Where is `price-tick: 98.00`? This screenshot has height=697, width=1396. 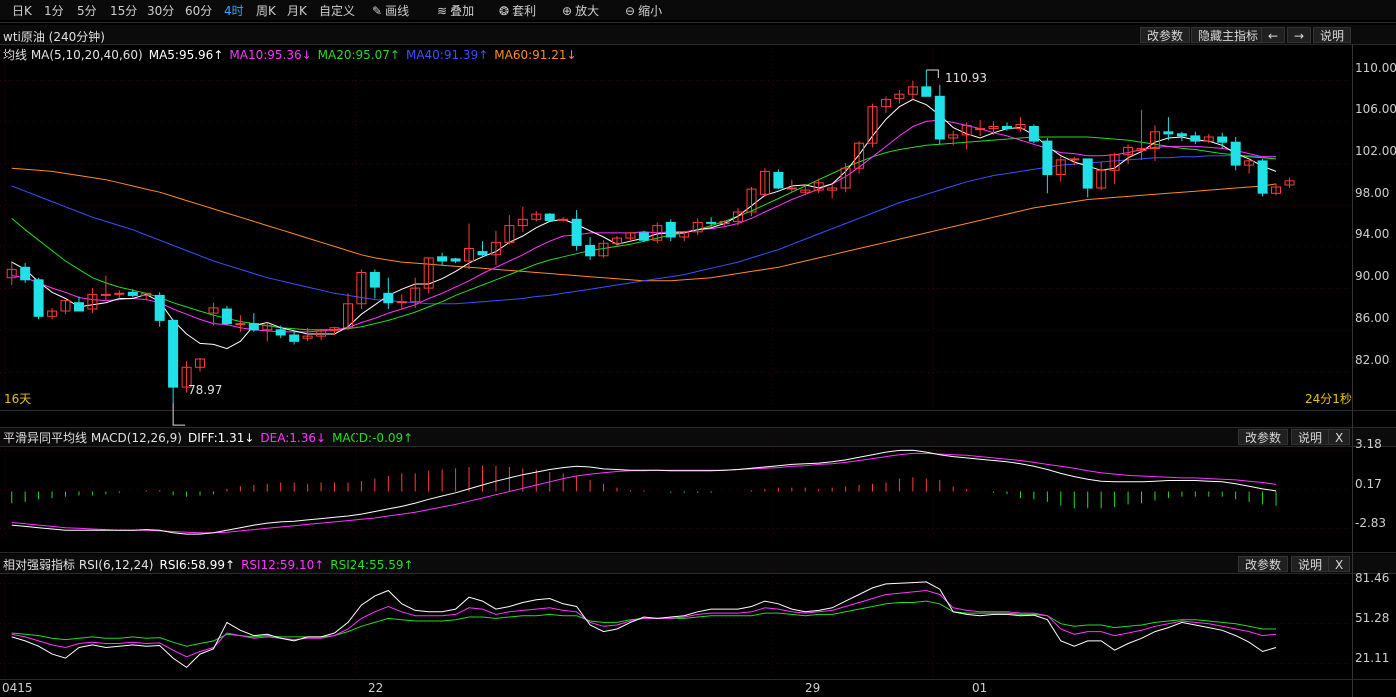 price-tick: 98.00 is located at coordinates (1372, 193).